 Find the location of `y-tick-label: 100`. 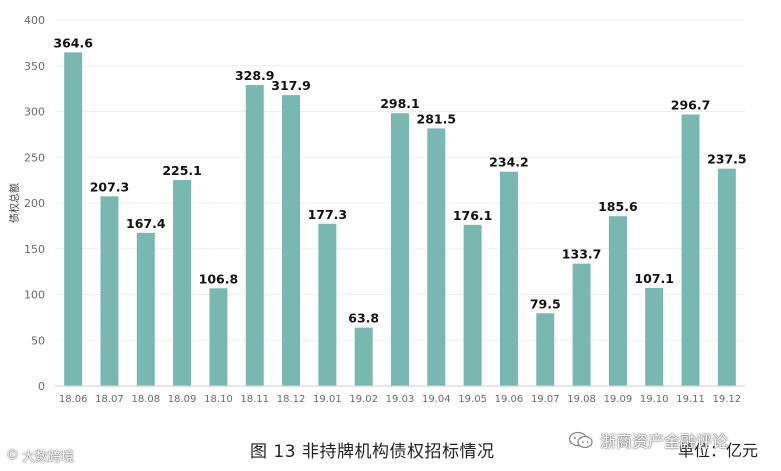

y-tick-label: 100 is located at coordinates (34, 295).